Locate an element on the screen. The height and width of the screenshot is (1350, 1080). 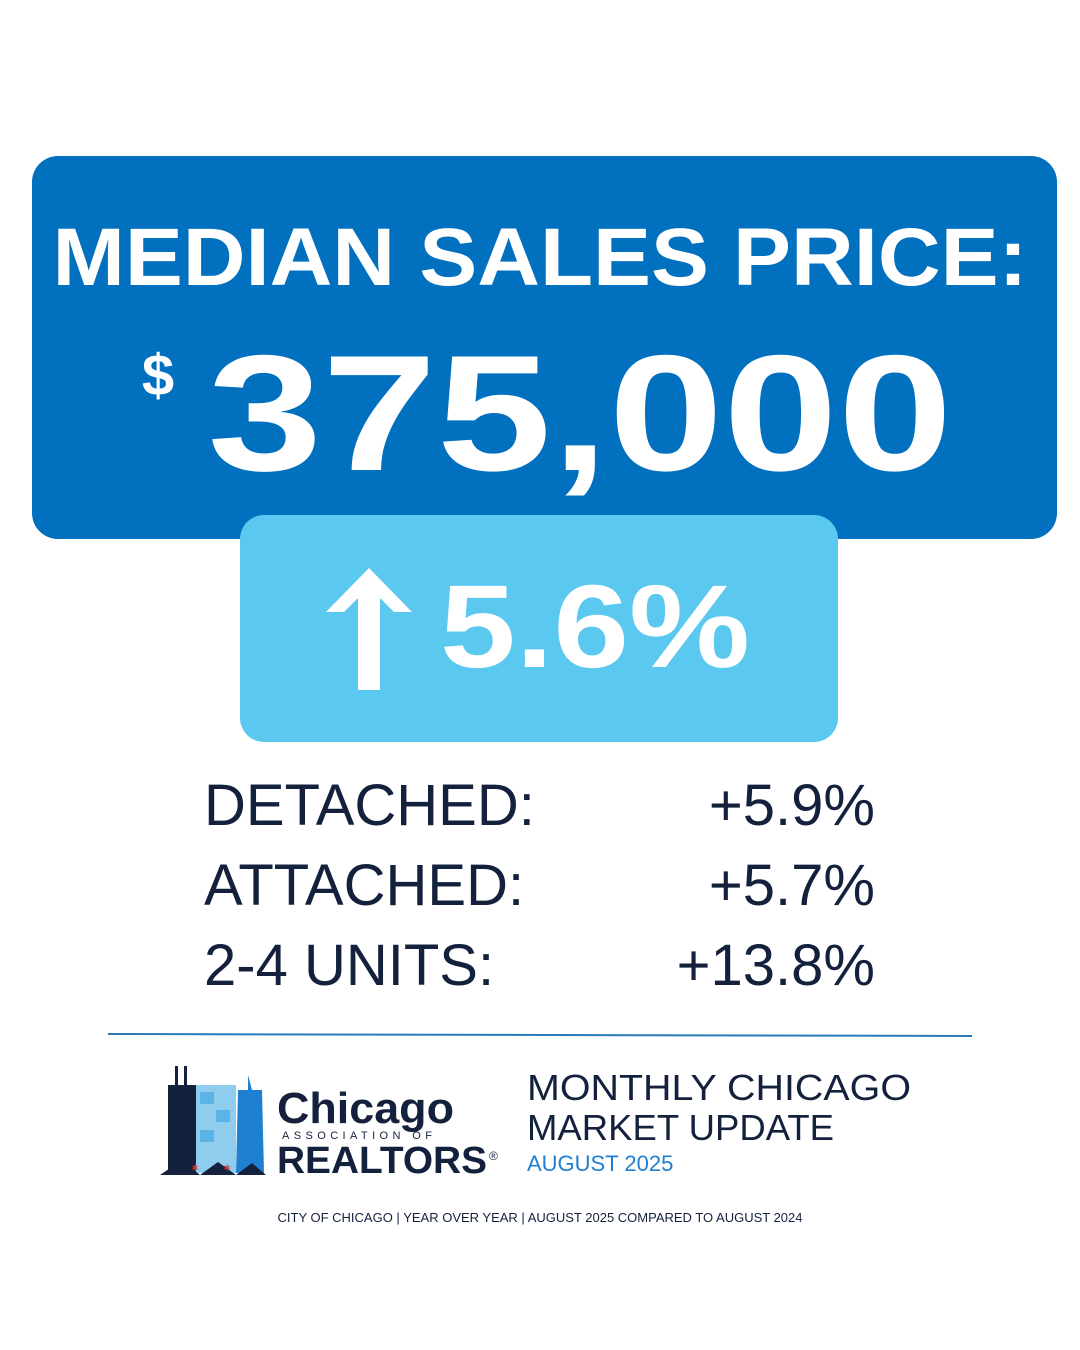
breakdown-value: +5.9% is located at coordinates (792, 805).